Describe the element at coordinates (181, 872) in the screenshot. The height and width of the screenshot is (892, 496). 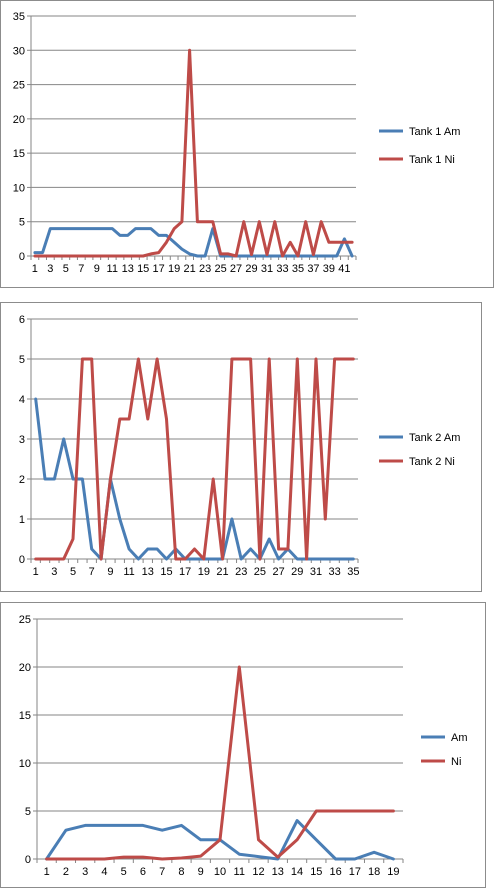
I see `x-tick-label: 8` at that location.